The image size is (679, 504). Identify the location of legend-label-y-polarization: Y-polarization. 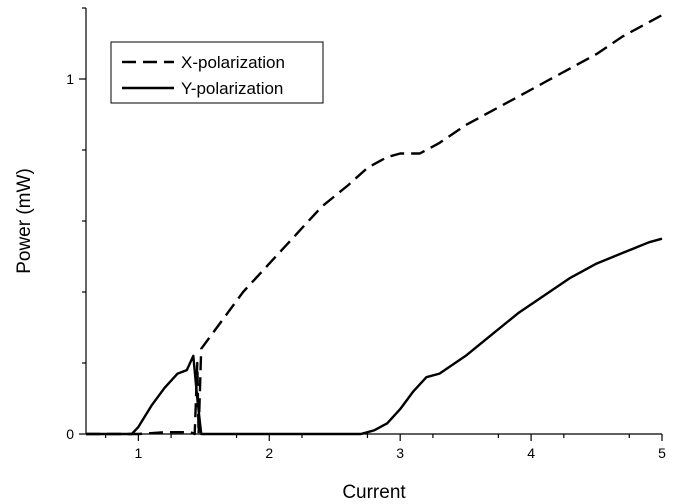
(232, 88).